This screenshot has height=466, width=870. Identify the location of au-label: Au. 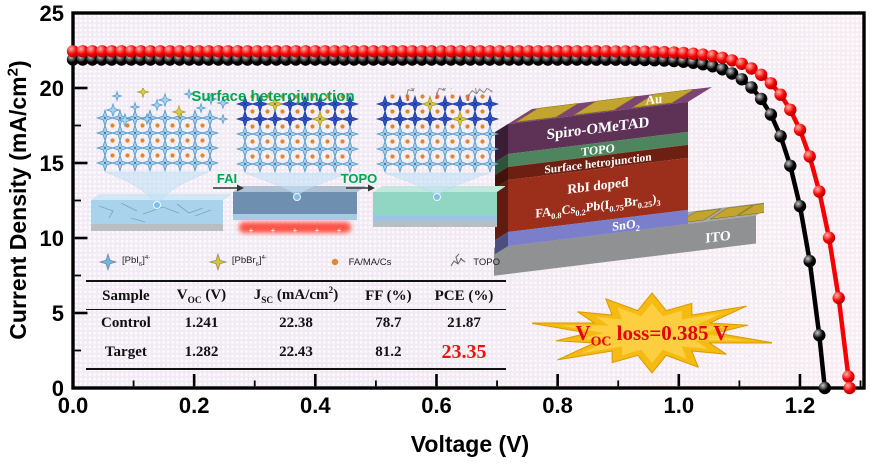
(654, 99).